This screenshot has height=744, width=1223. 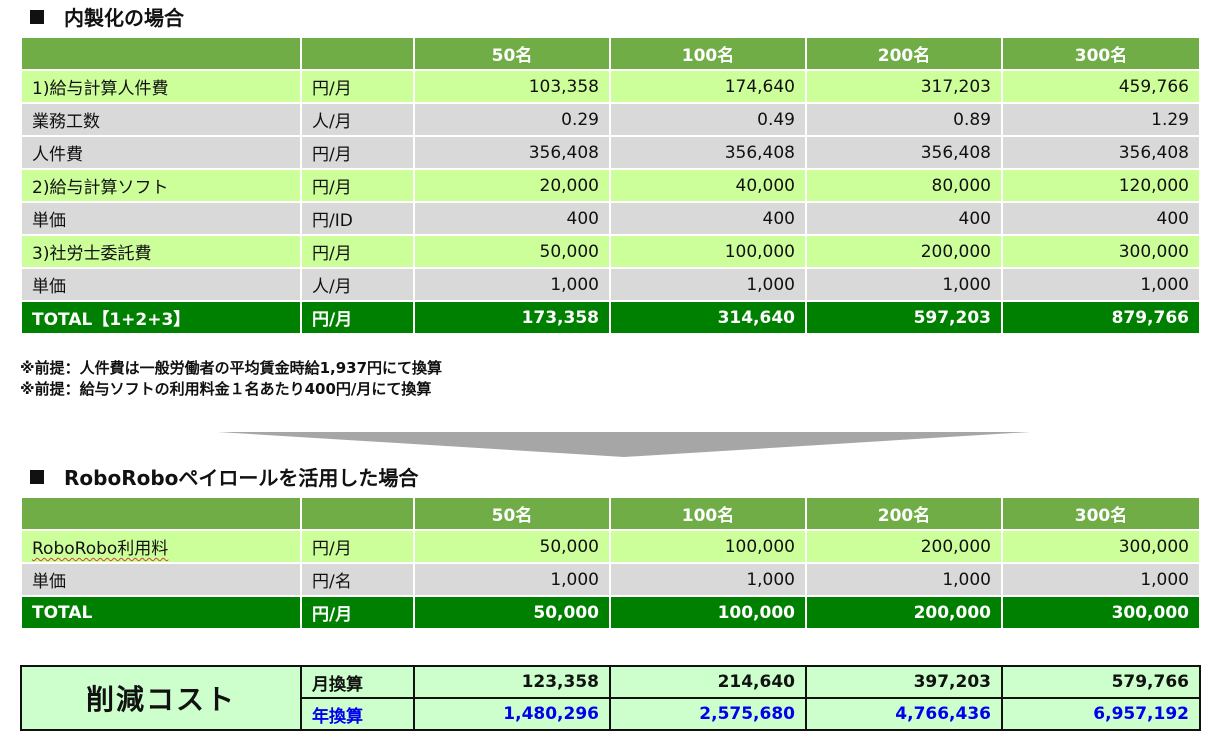 I want to click on row-label: 人件費, so click(x=161, y=152).